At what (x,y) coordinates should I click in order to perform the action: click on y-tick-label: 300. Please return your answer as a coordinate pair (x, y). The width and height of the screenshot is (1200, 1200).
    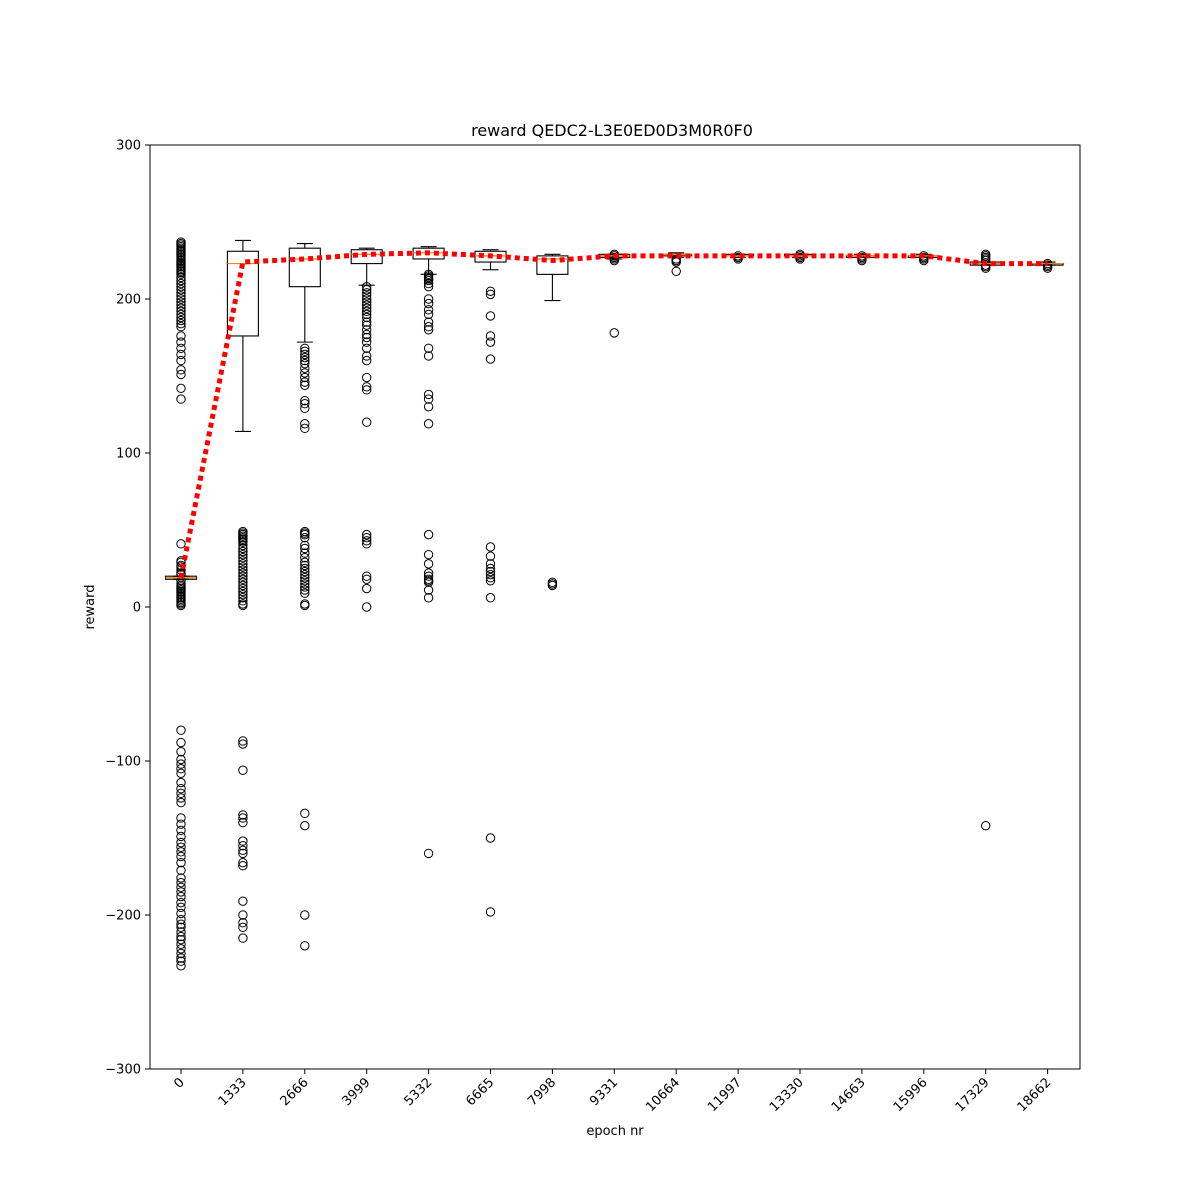
    Looking at the image, I should click on (128, 146).